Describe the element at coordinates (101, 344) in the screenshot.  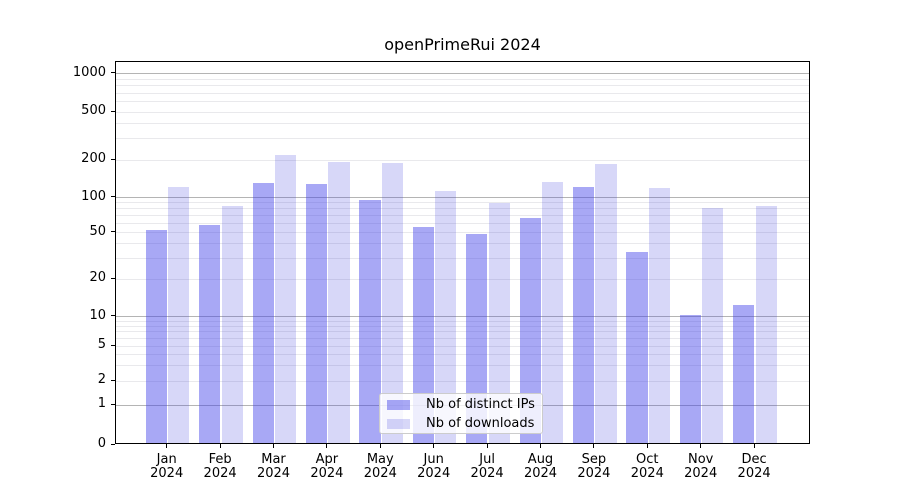
I see `y-tick-label-5: 5` at that location.